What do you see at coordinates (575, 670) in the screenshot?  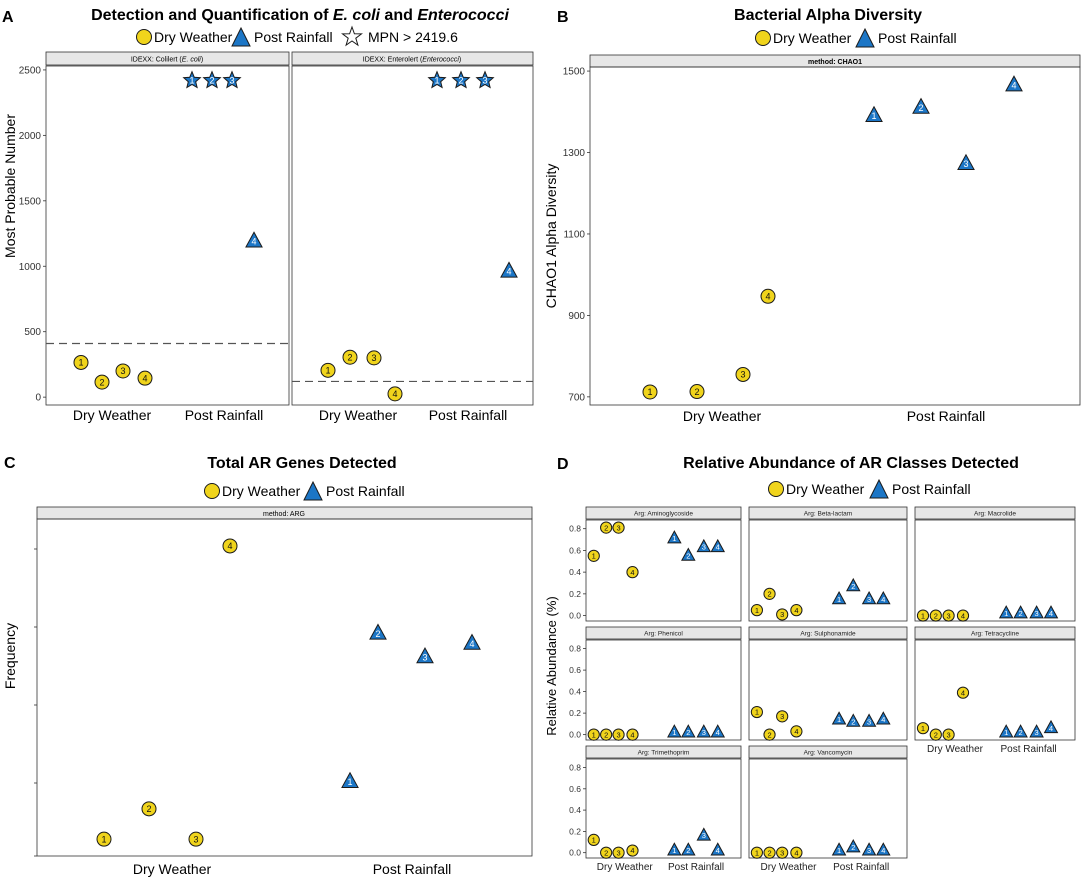 I see `d-ytick-label: 0.6` at bounding box center [575, 670].